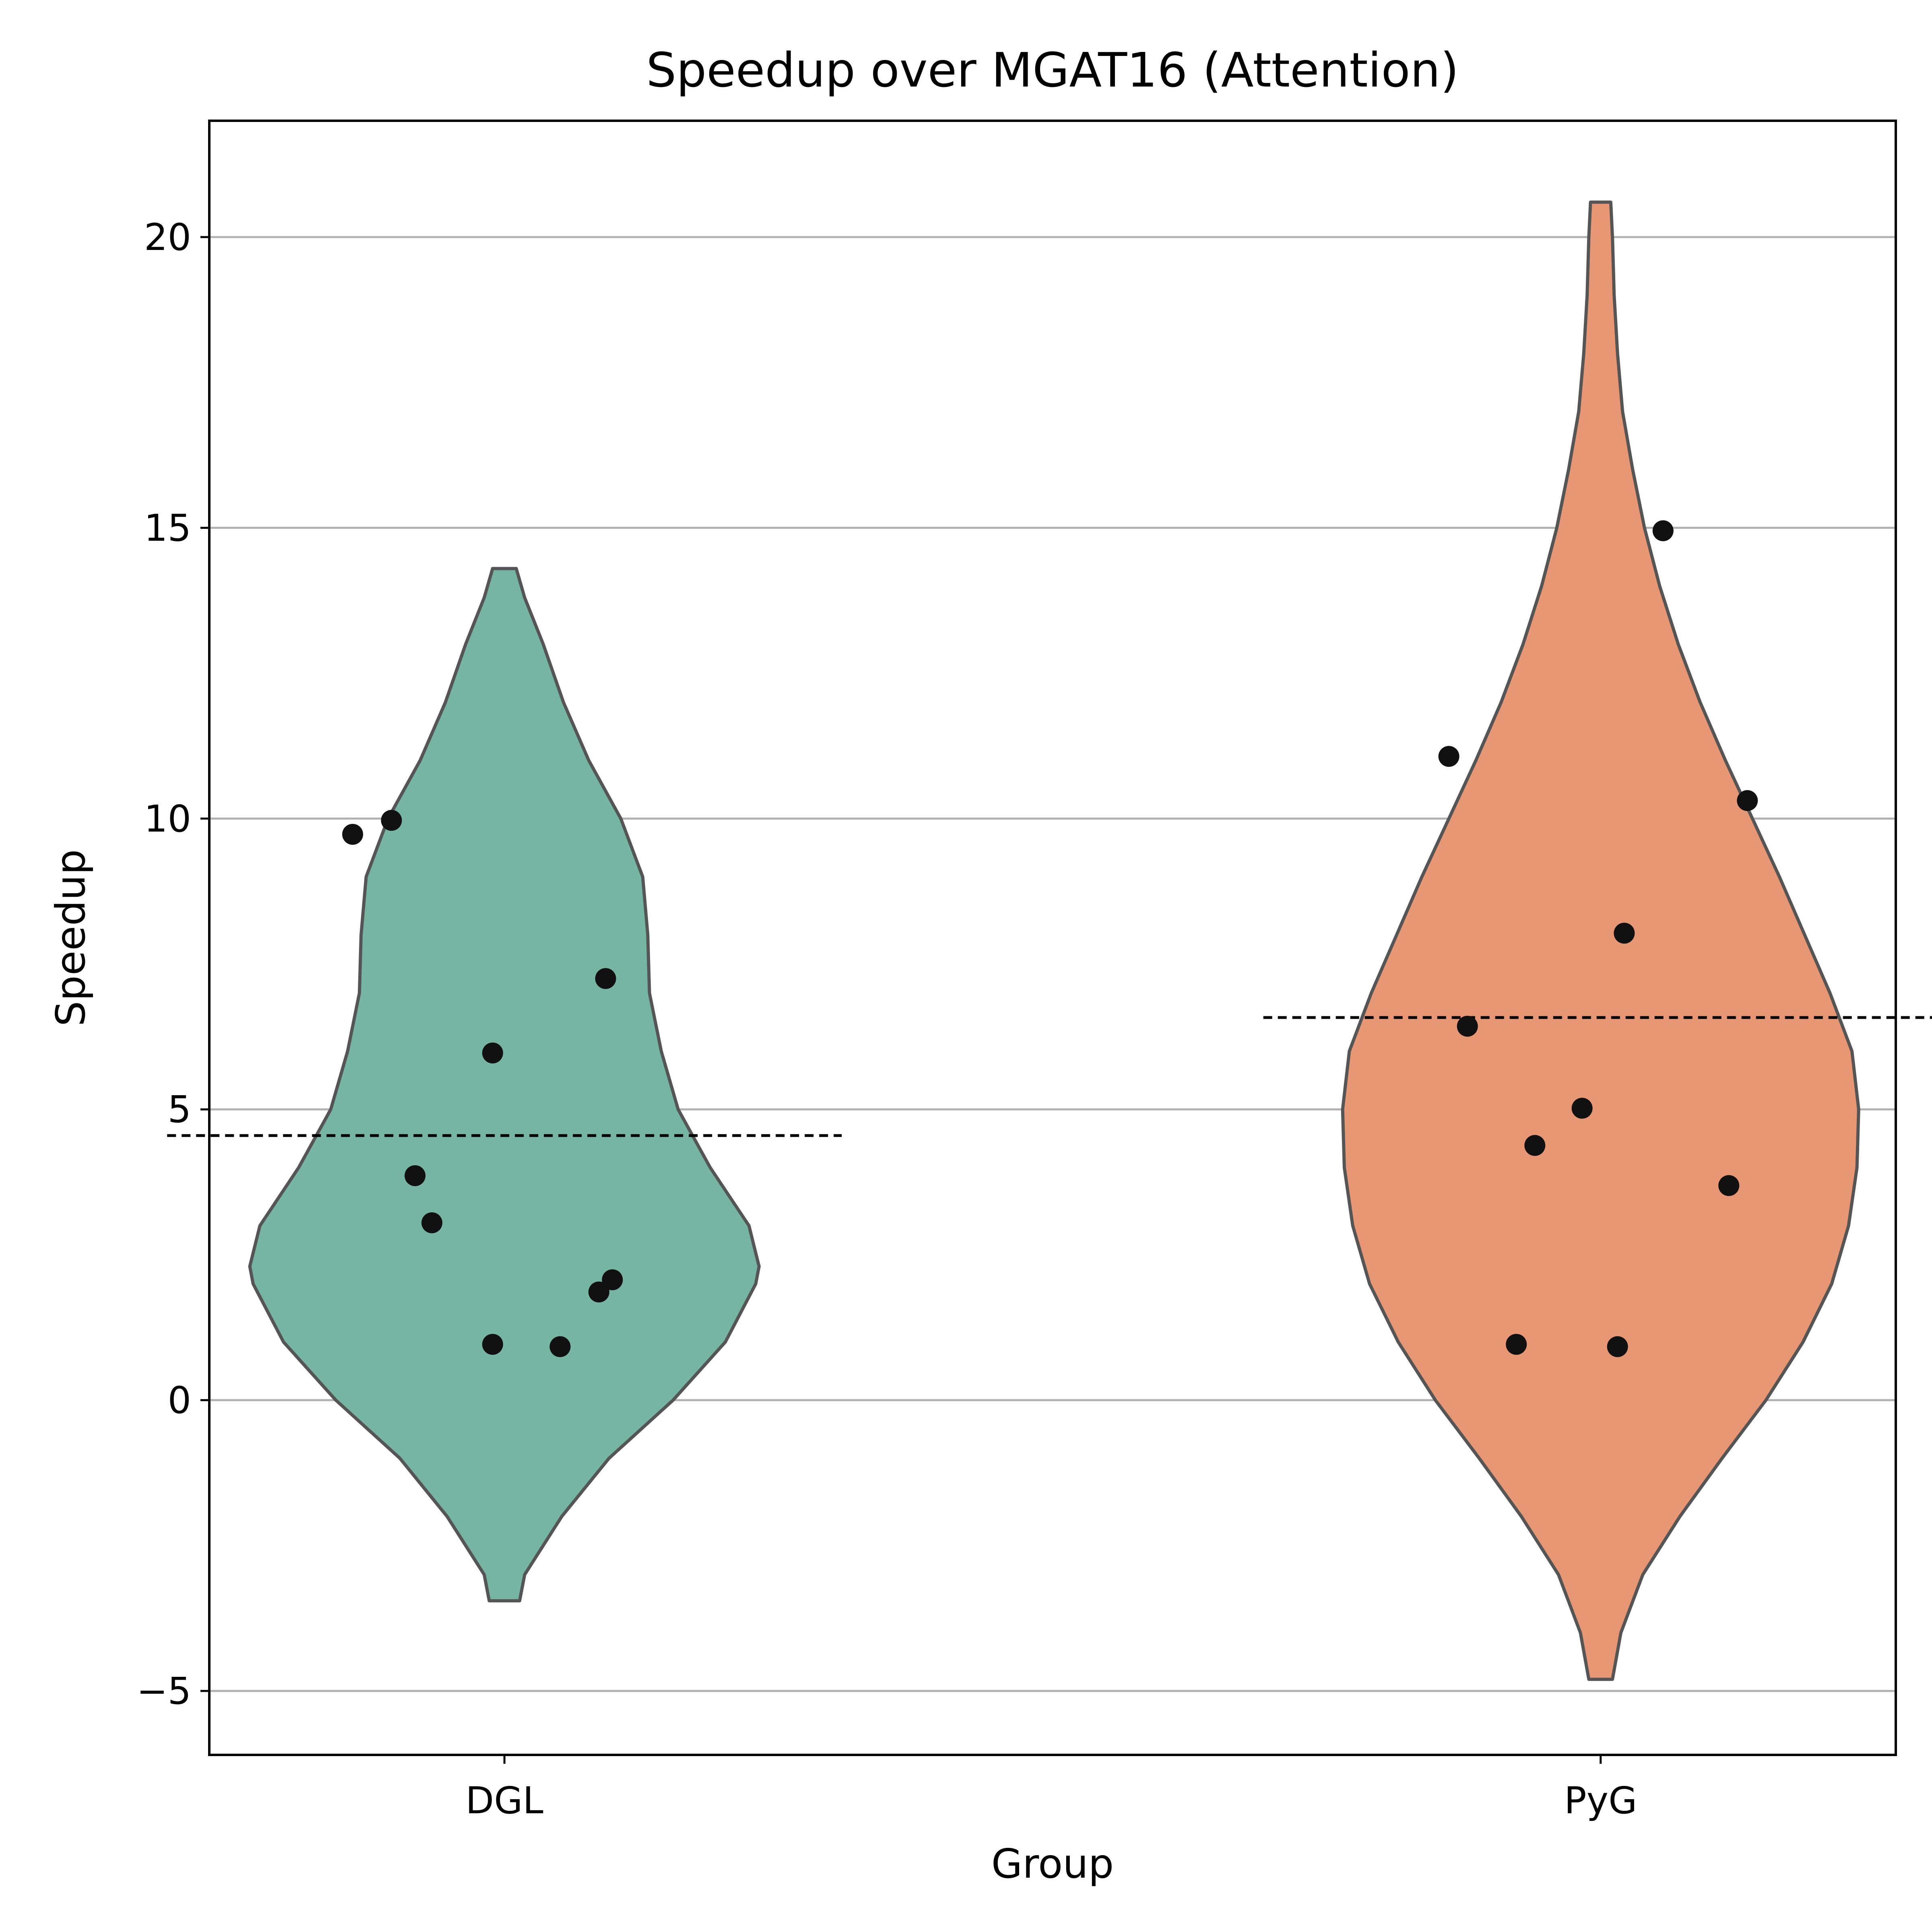 The image size is (1932, 1932). I want to click on y-tick-label: 20, so click(167, 237).